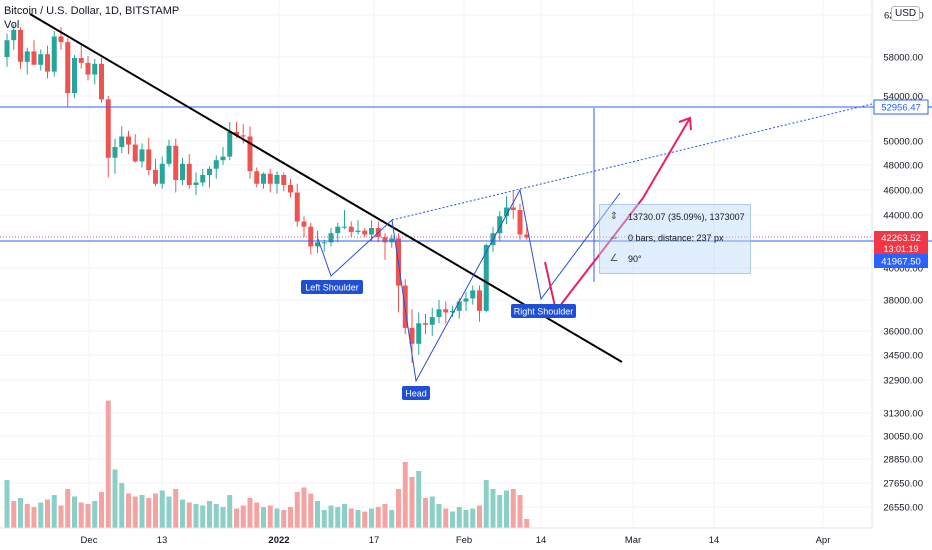 The image size is (932, 550). What do you see at coordinates (823, 540) in the screenshot?
I see `time-tick-label: Apr` at bounding box center [823, 540].